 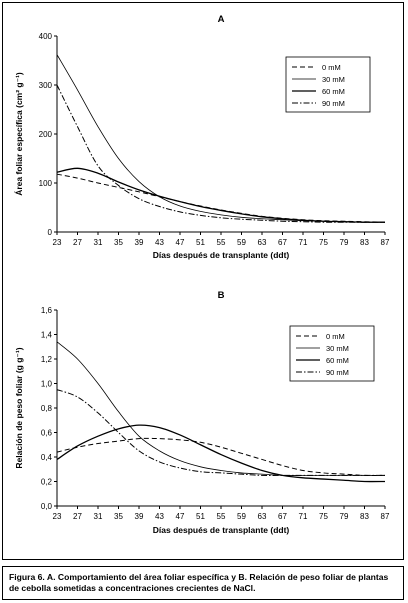 I want to click on y-tick-label: 1,4, so click(x=47, y=335).